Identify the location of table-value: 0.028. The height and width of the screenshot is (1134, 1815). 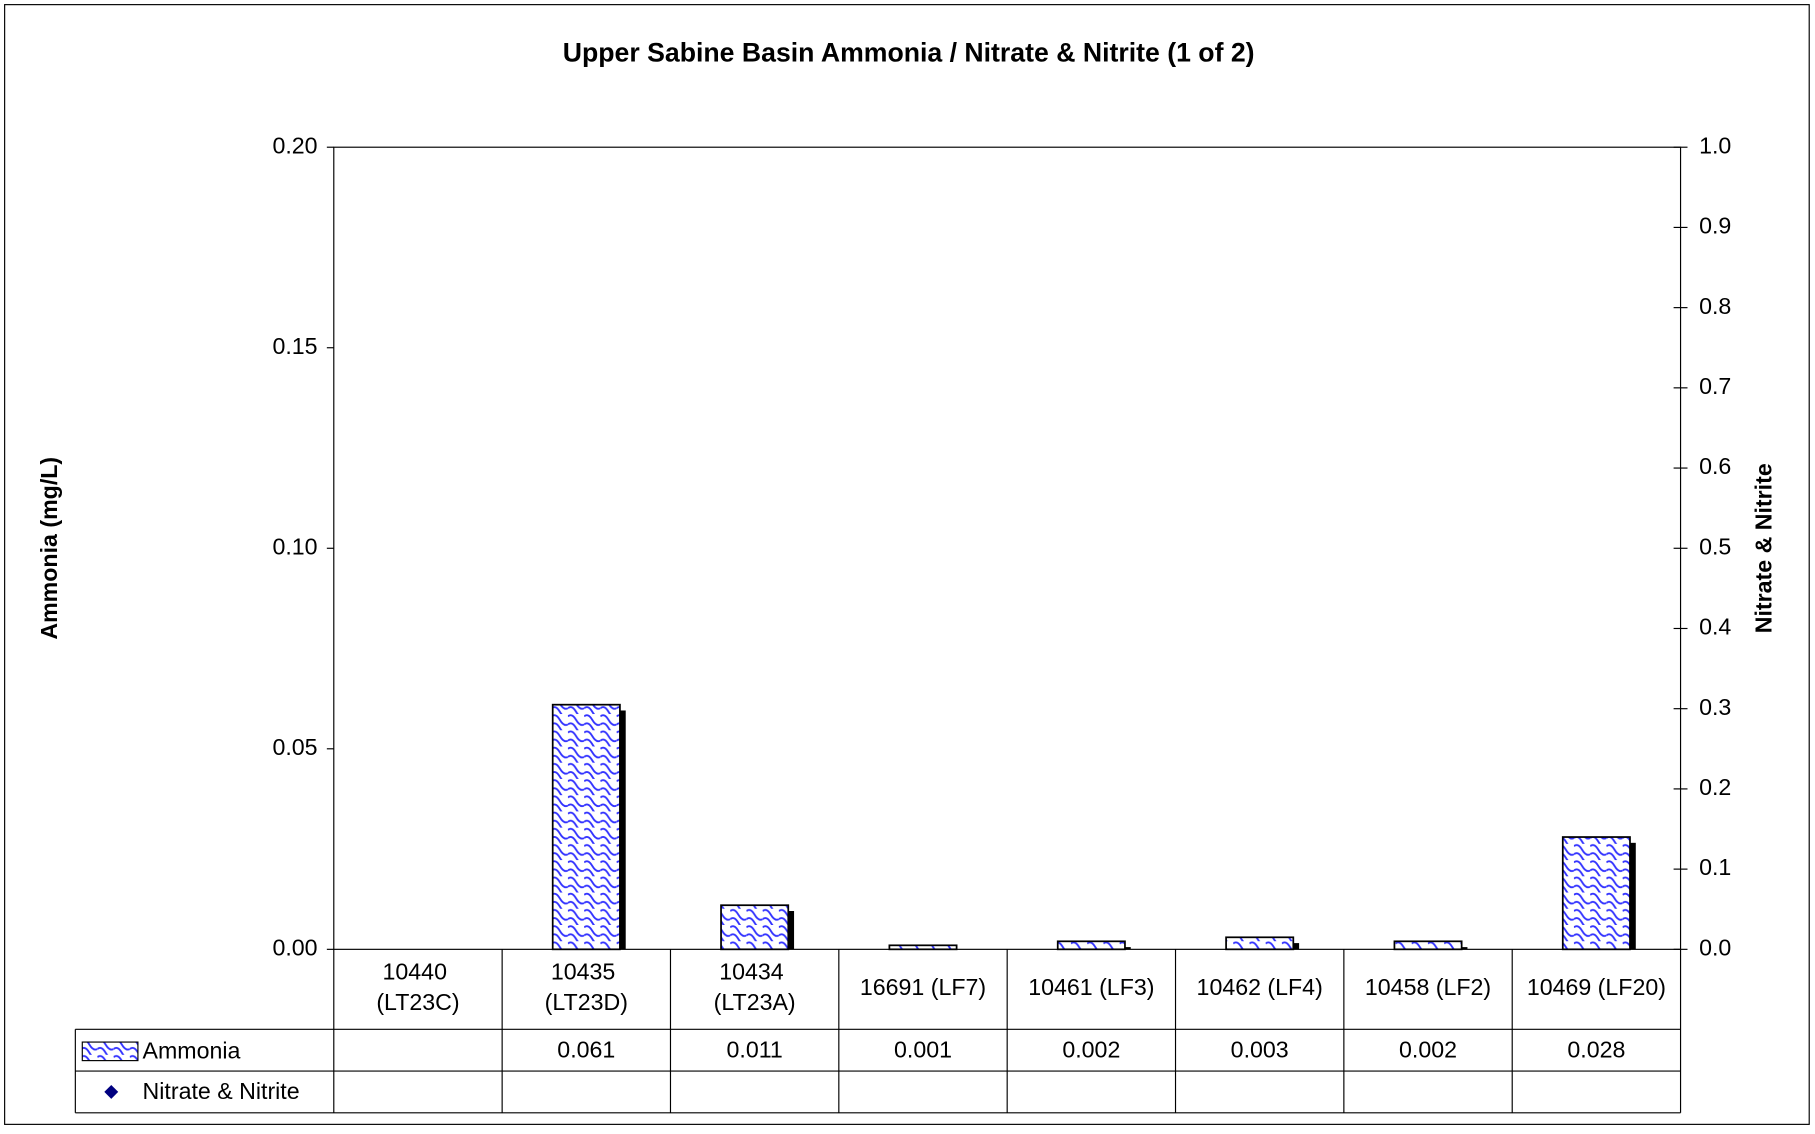
(1596, 1049).